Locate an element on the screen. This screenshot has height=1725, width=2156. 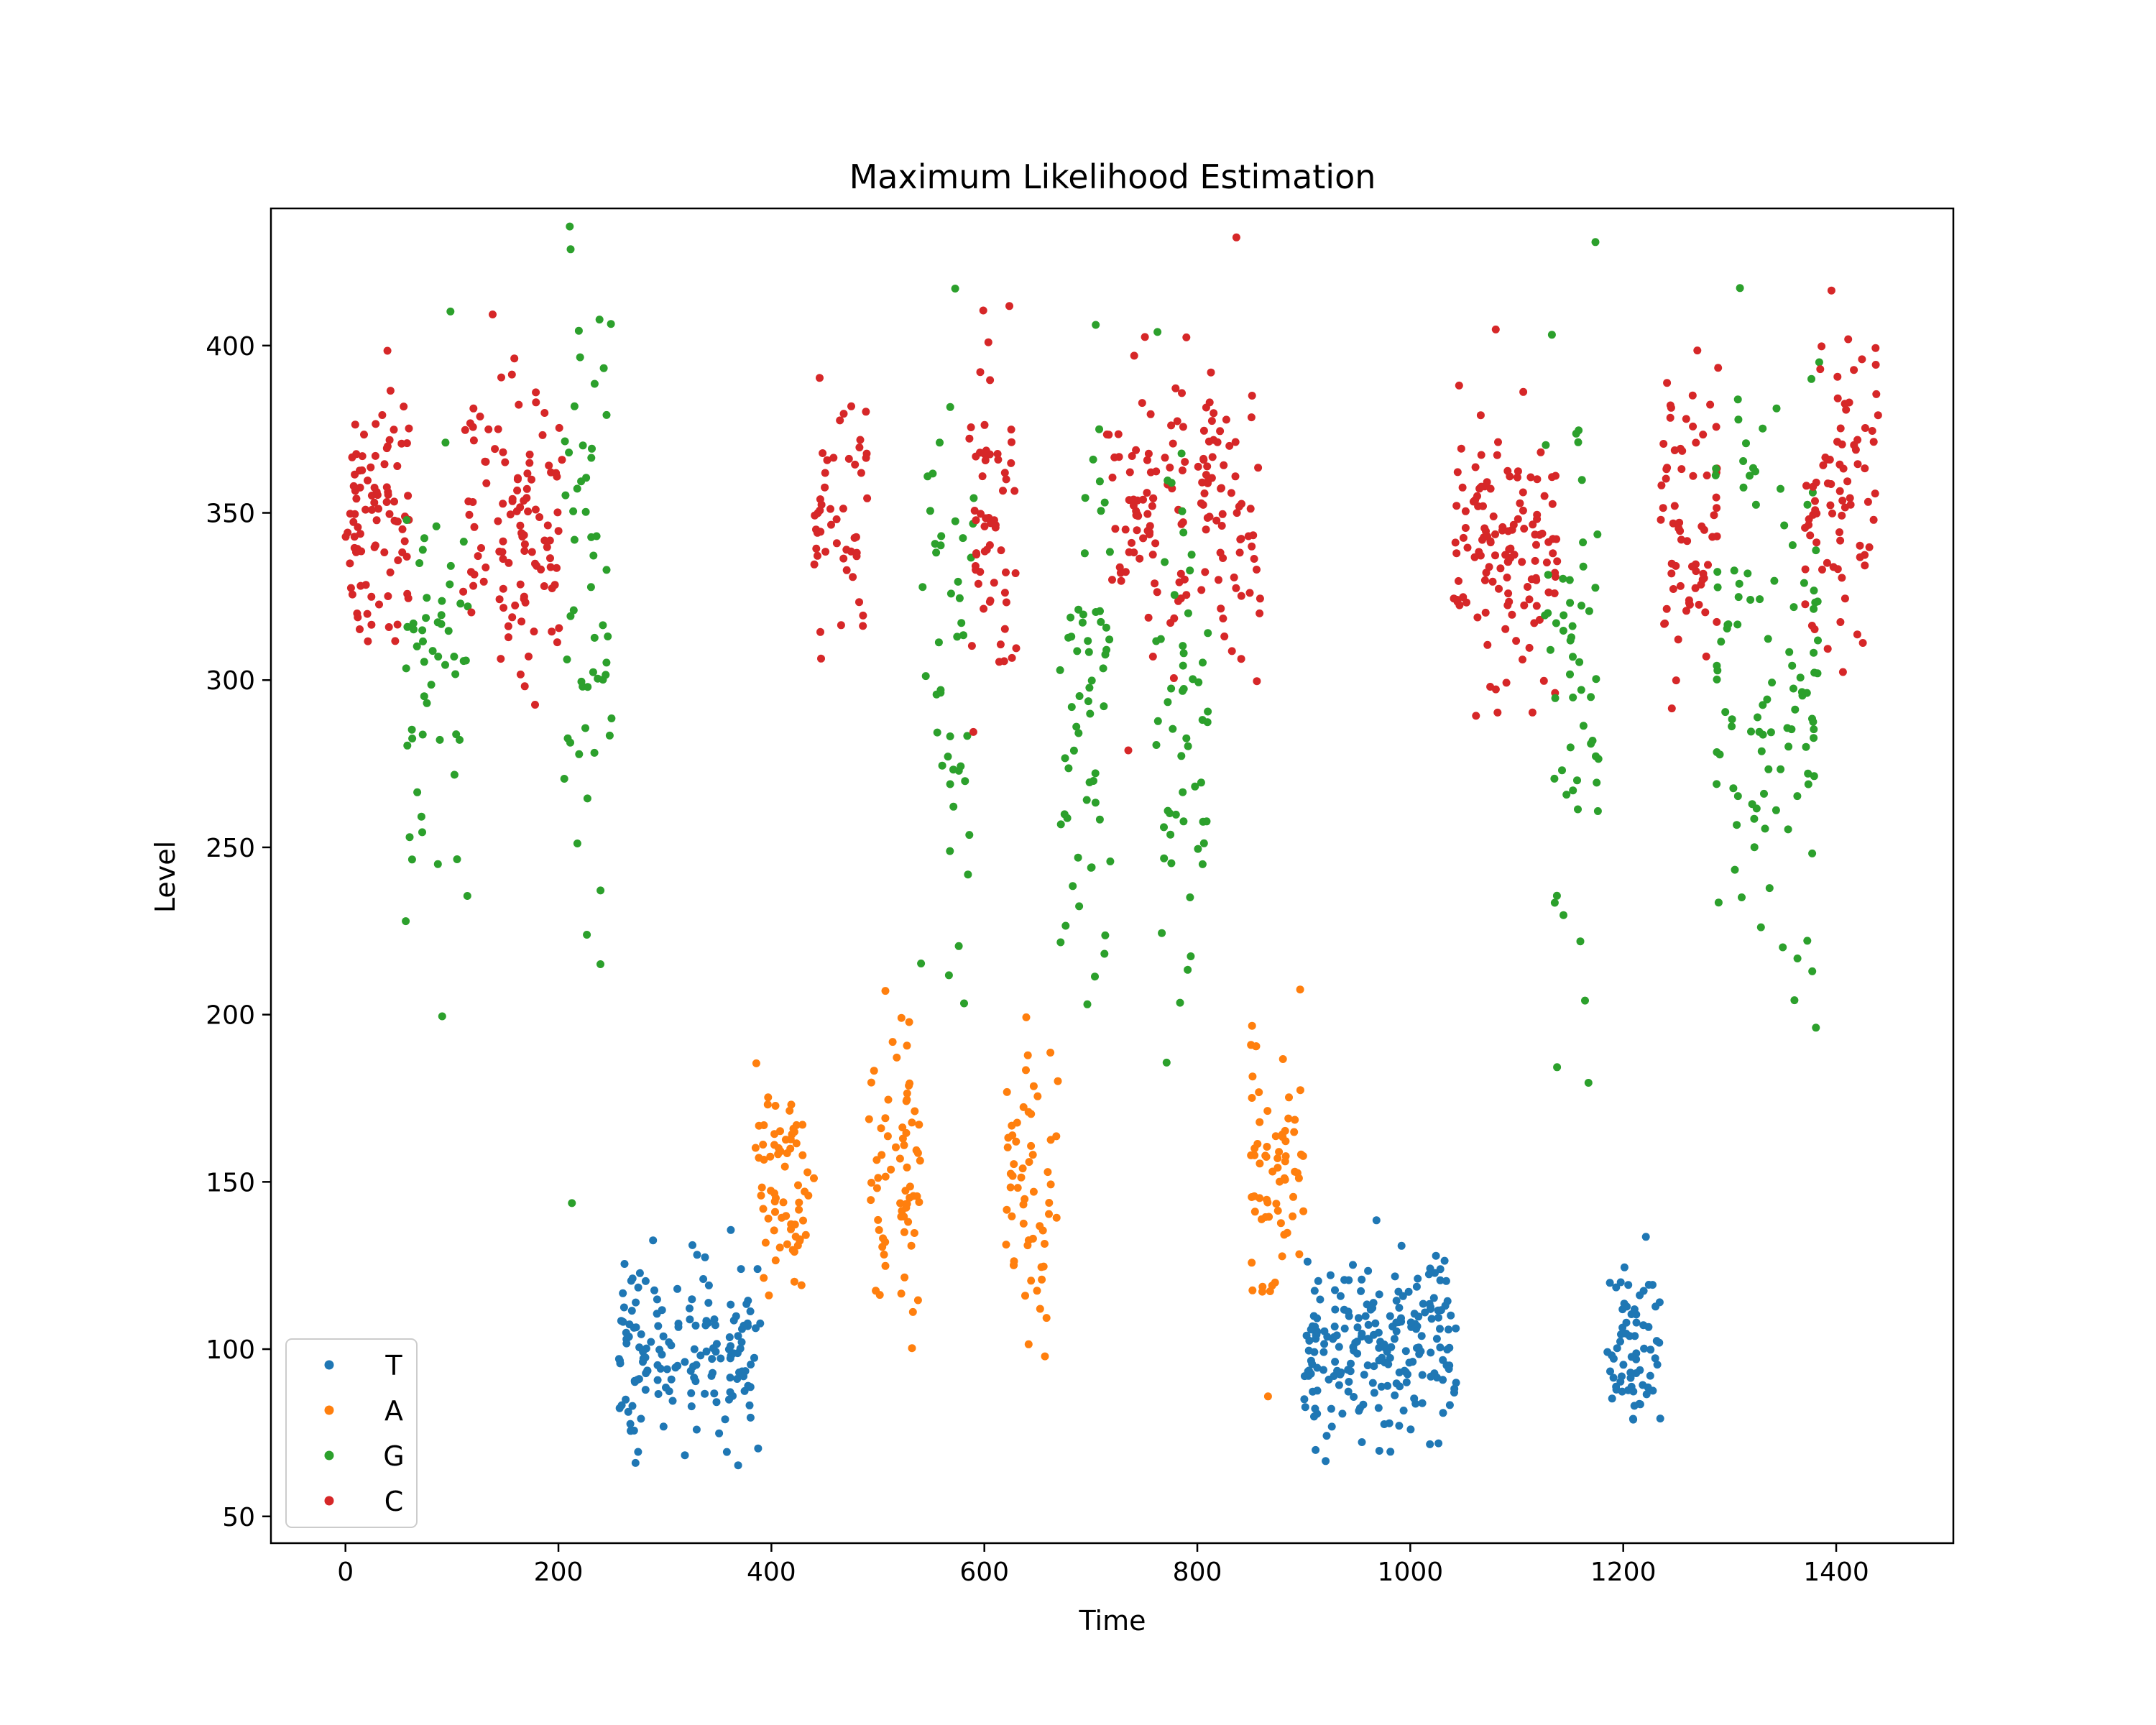
y-axis-label: Level is located at coordinates (165, 877).